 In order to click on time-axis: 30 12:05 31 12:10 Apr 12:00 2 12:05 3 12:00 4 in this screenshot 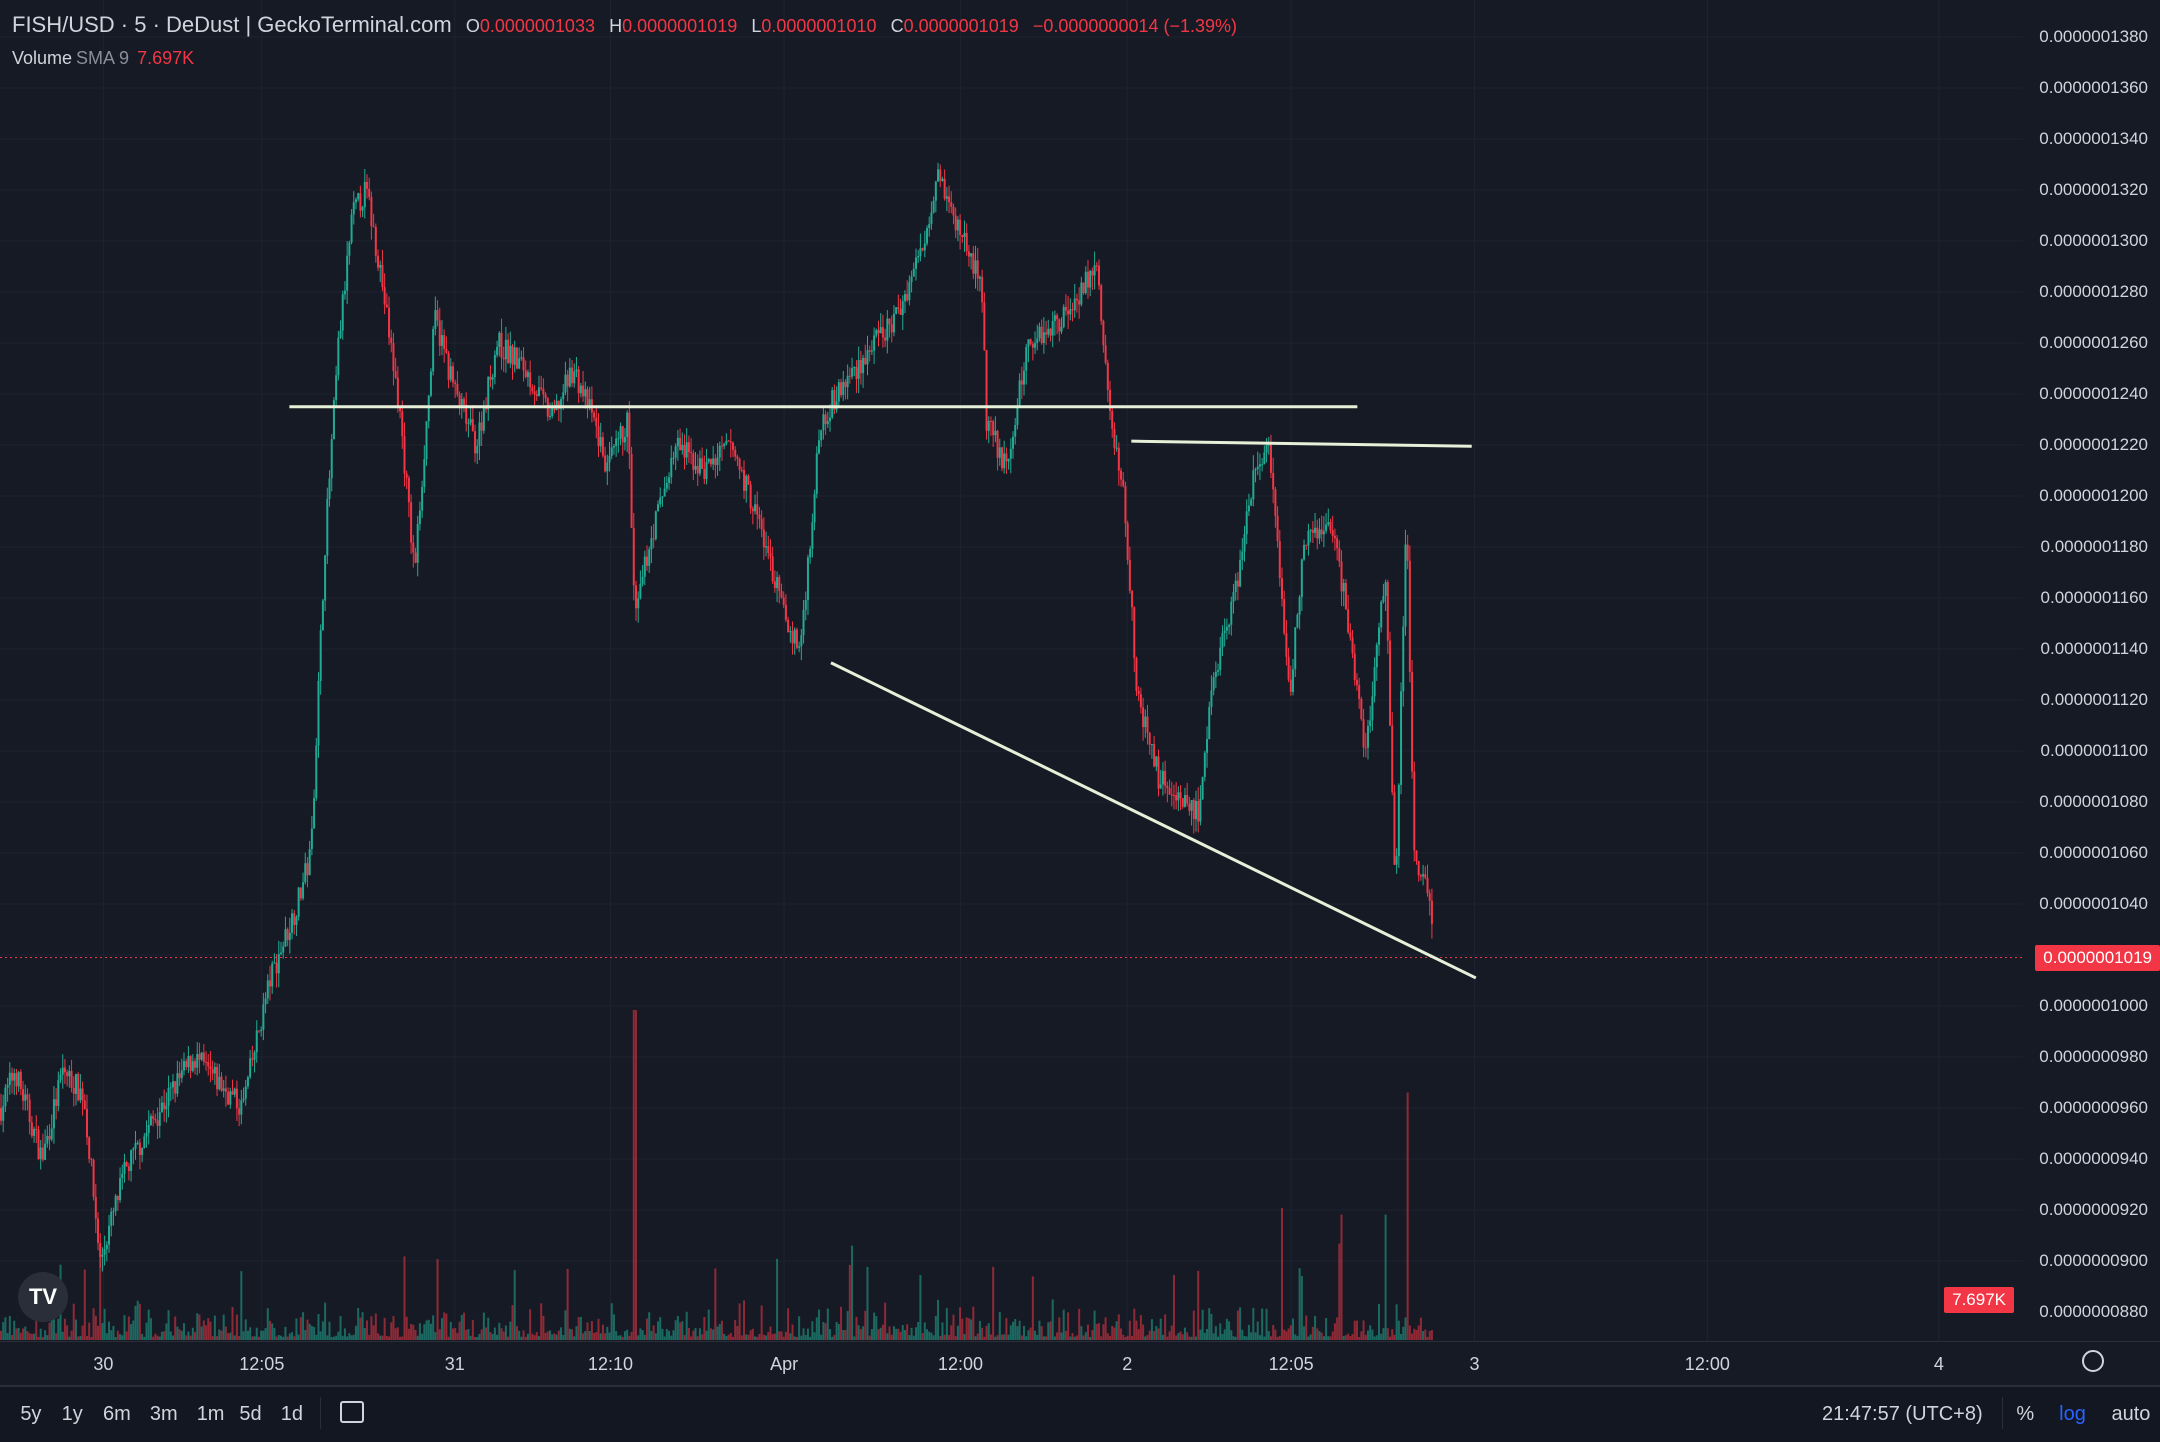, I will do `click(1080, 1363)`.